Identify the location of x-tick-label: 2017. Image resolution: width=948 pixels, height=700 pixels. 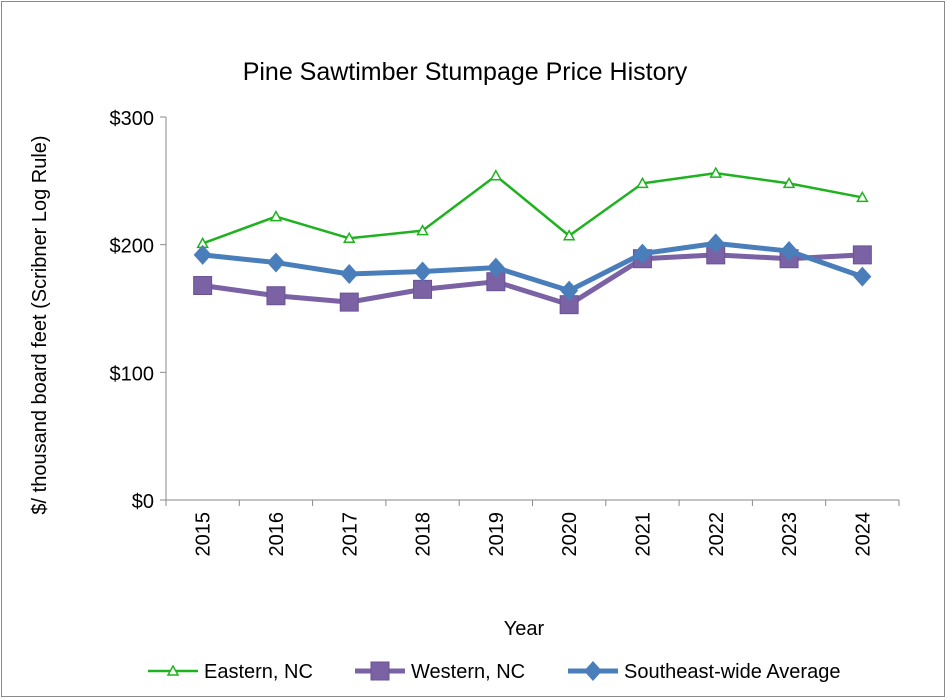
(350, 534).